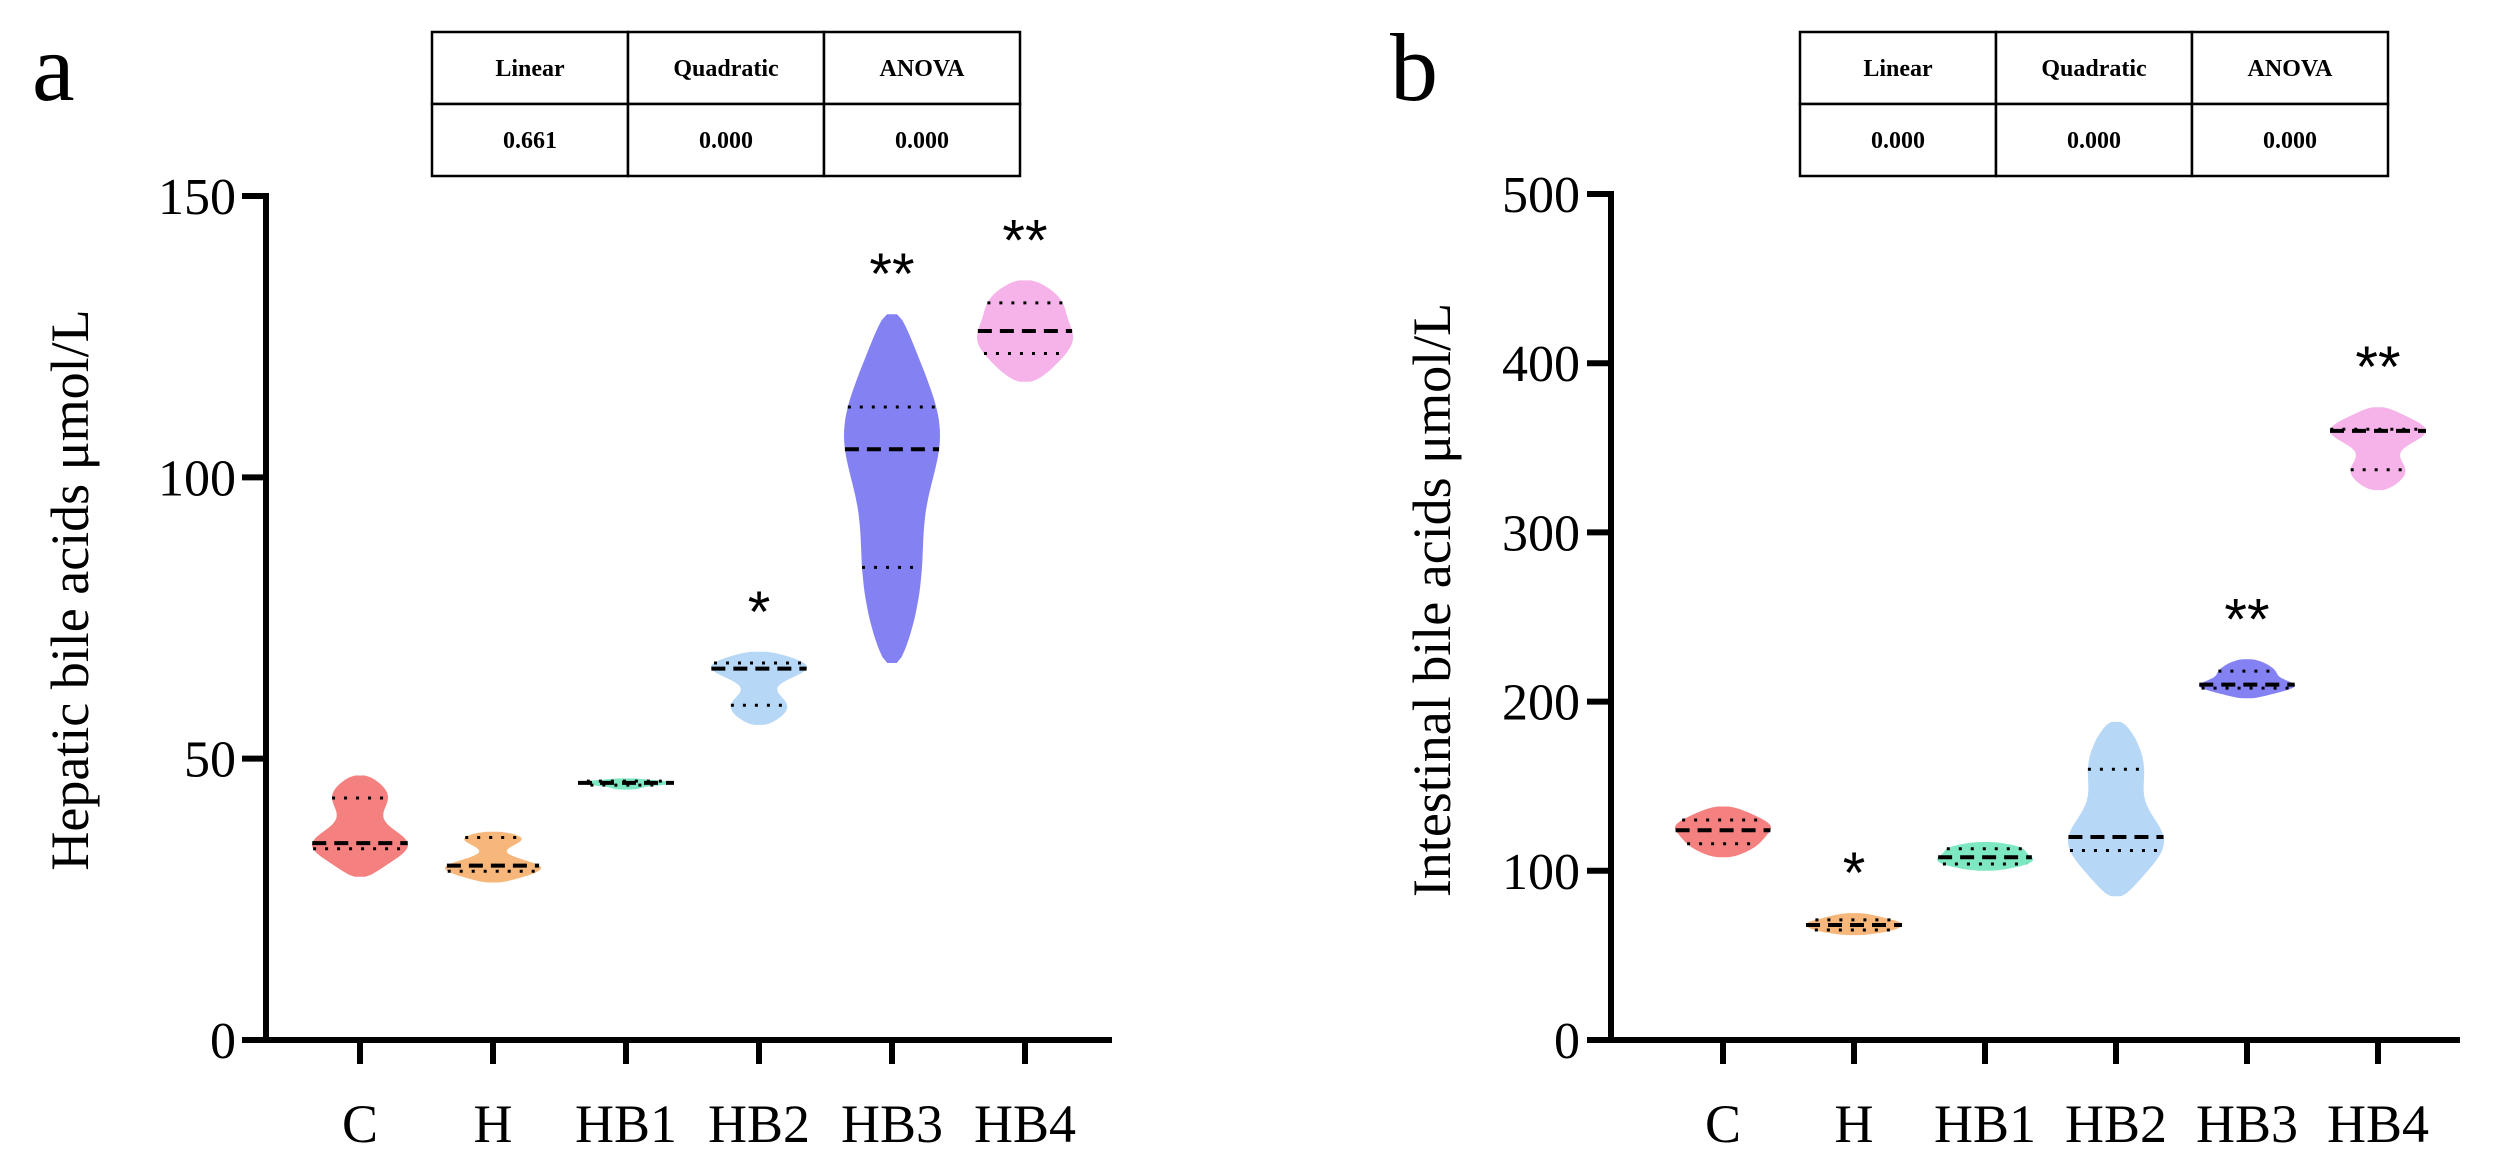  I want to click on y-axis-title: Hepatic bile acids μmol/L, so click(70, 589).